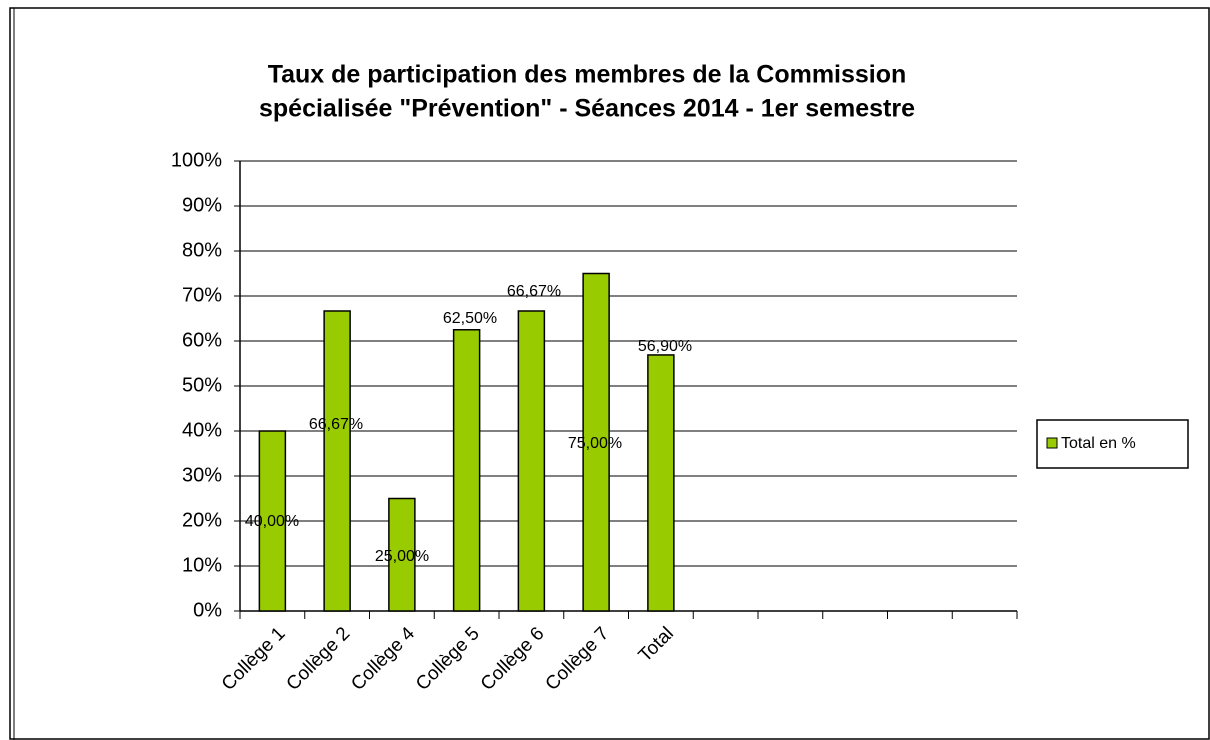 Image resolution: width=1210 pixels, height=740 pixels. Describe the element at coordinates (1052, 443) in the screenshot. I see `legend-swatch` at that location.